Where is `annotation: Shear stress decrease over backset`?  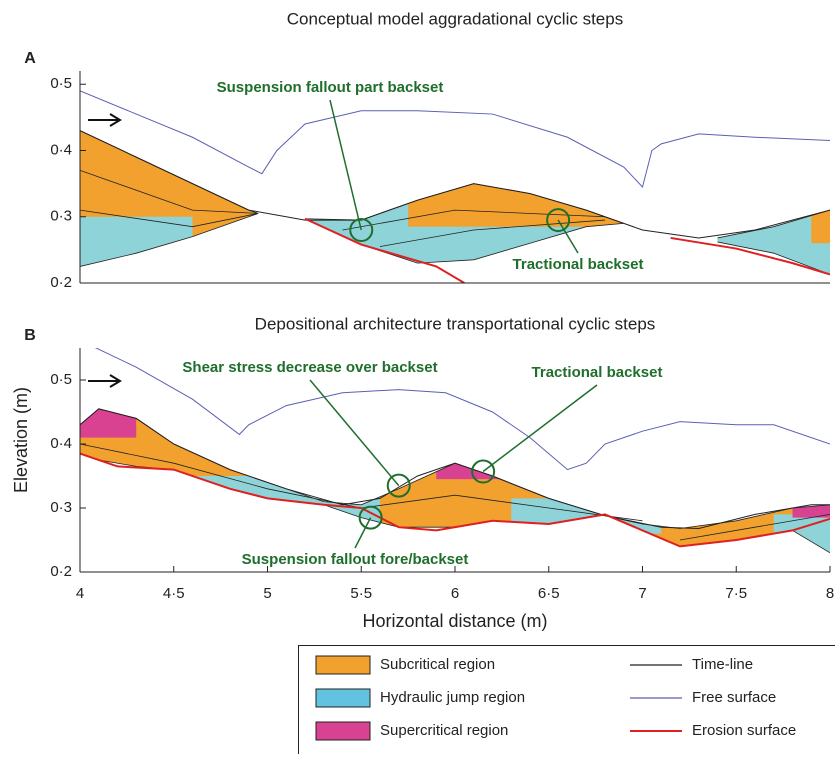
annotation: Shear stress decrease over backset is located at coordinates (309, 367).